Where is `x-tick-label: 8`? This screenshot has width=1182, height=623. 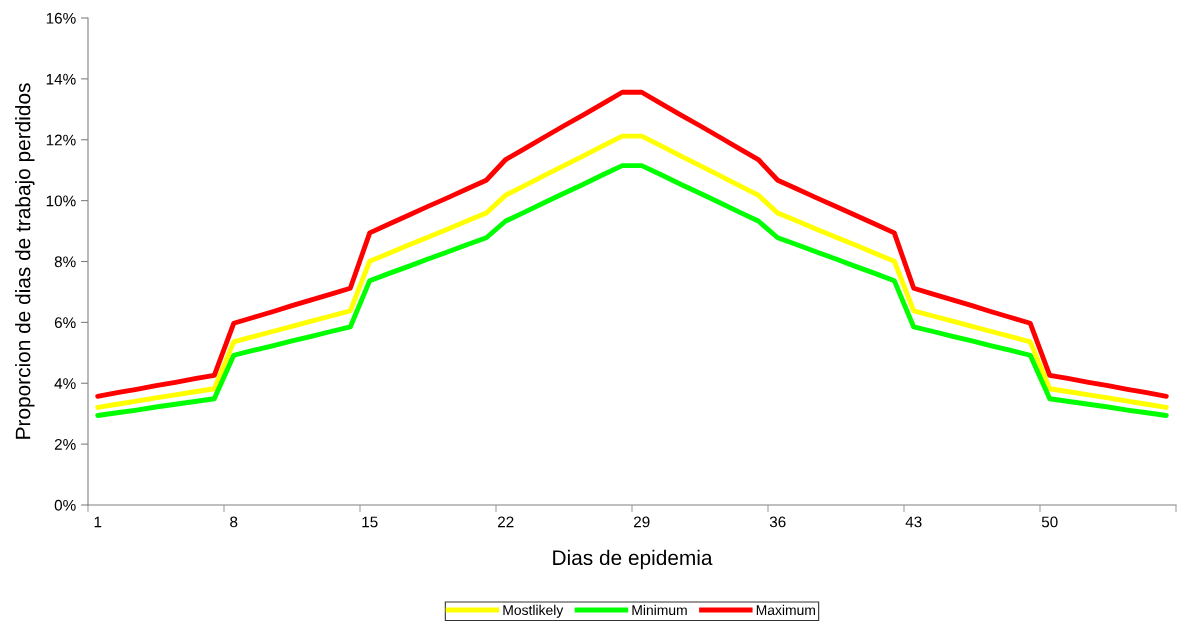
x-tick-label: 8 is located at coordinates (234, 522).